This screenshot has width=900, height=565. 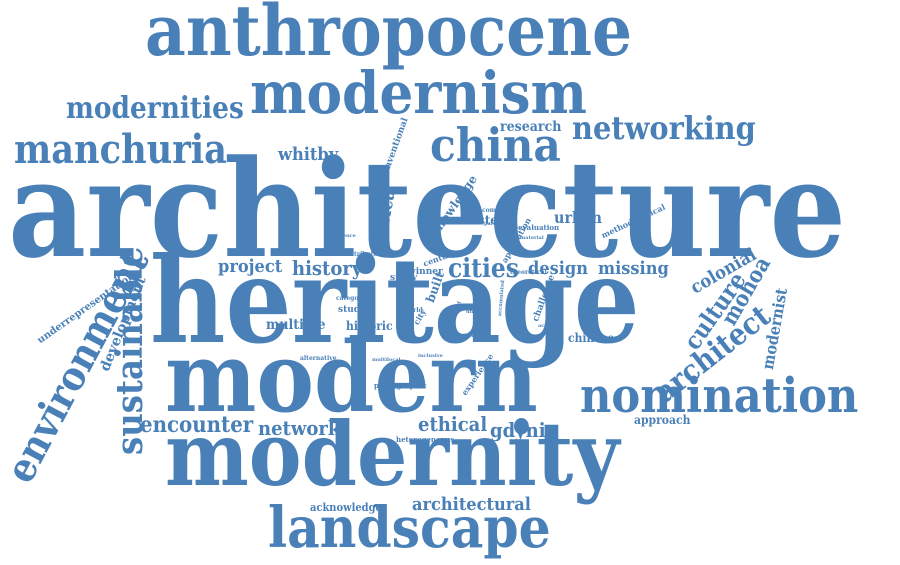 I want to click on word-modernities: modernities, so click(x=155, y=108).